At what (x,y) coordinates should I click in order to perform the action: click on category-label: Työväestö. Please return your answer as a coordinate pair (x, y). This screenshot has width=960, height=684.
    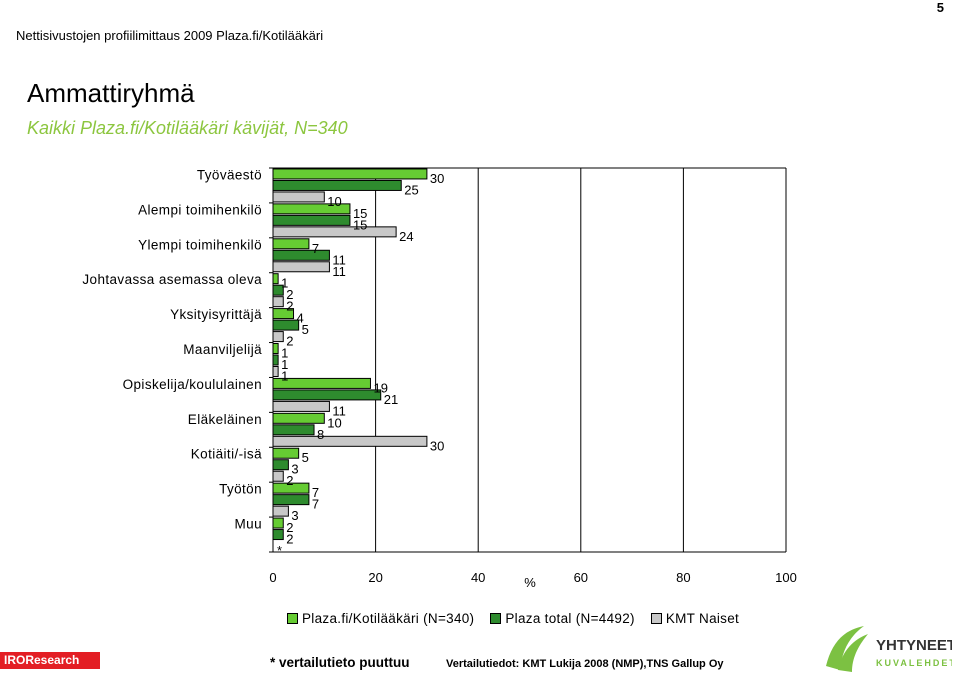
    Looking at the image, I should click on (229, 174).